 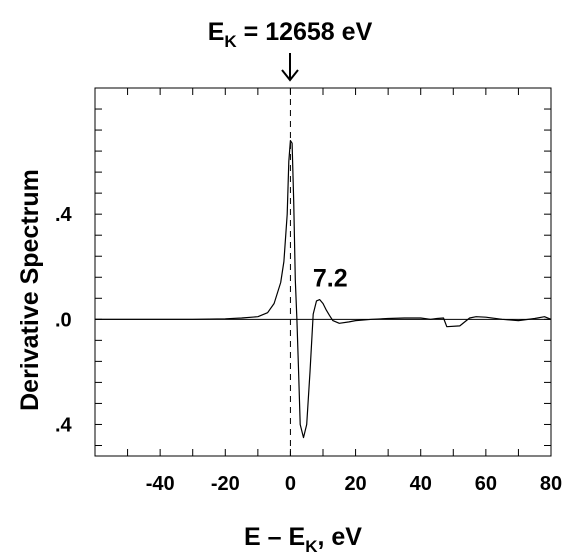 I want to click on chart-title-main: E, so click(x=216, y=32).